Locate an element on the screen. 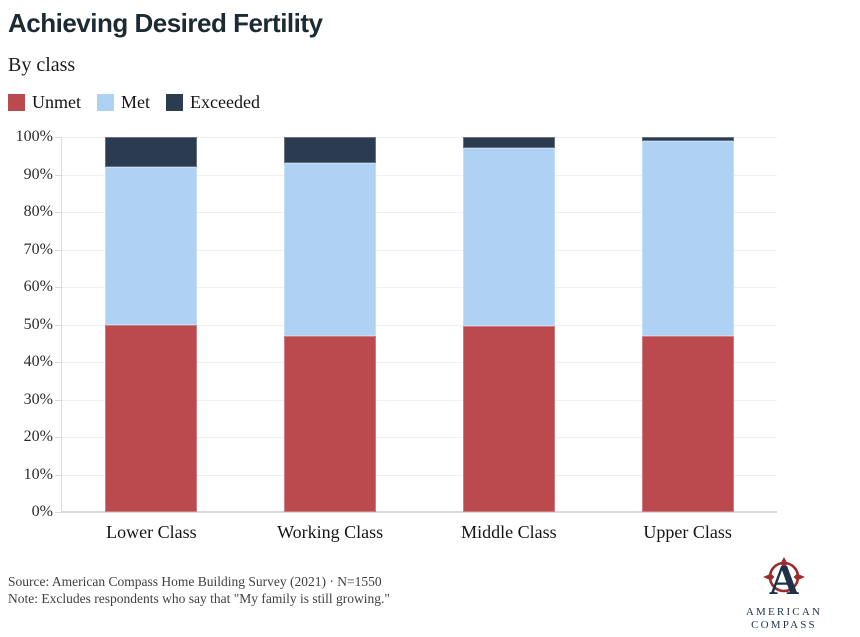 The height and width of the screenshot is (637, 860). logo-letter: A is located at coordinates (784, 580).